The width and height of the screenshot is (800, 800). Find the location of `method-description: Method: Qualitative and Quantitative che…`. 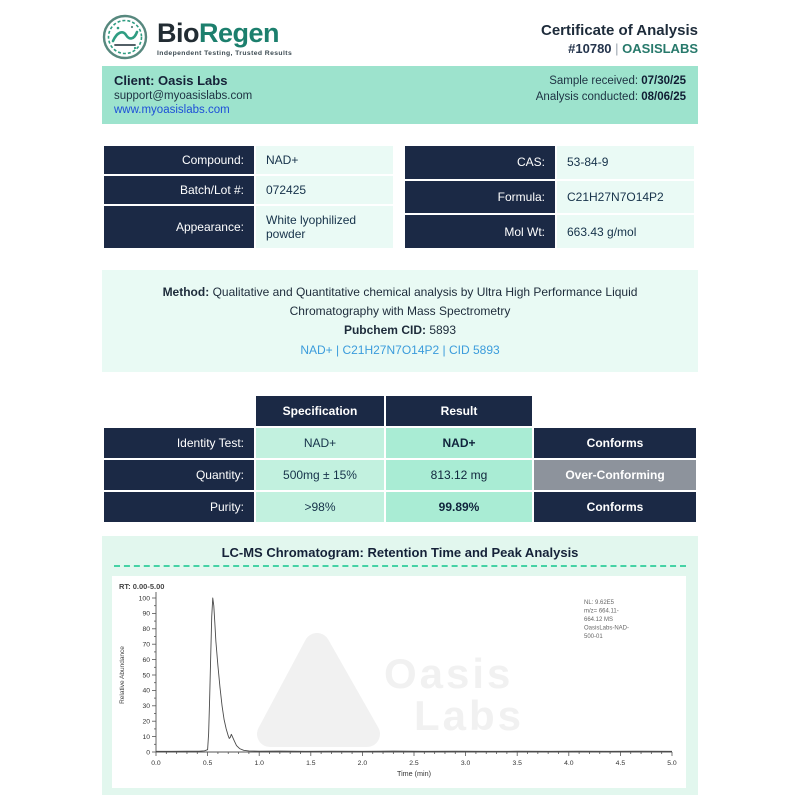

method-description: Method: Qualitative and Quantitative che… is located at coordinates (400, 302).